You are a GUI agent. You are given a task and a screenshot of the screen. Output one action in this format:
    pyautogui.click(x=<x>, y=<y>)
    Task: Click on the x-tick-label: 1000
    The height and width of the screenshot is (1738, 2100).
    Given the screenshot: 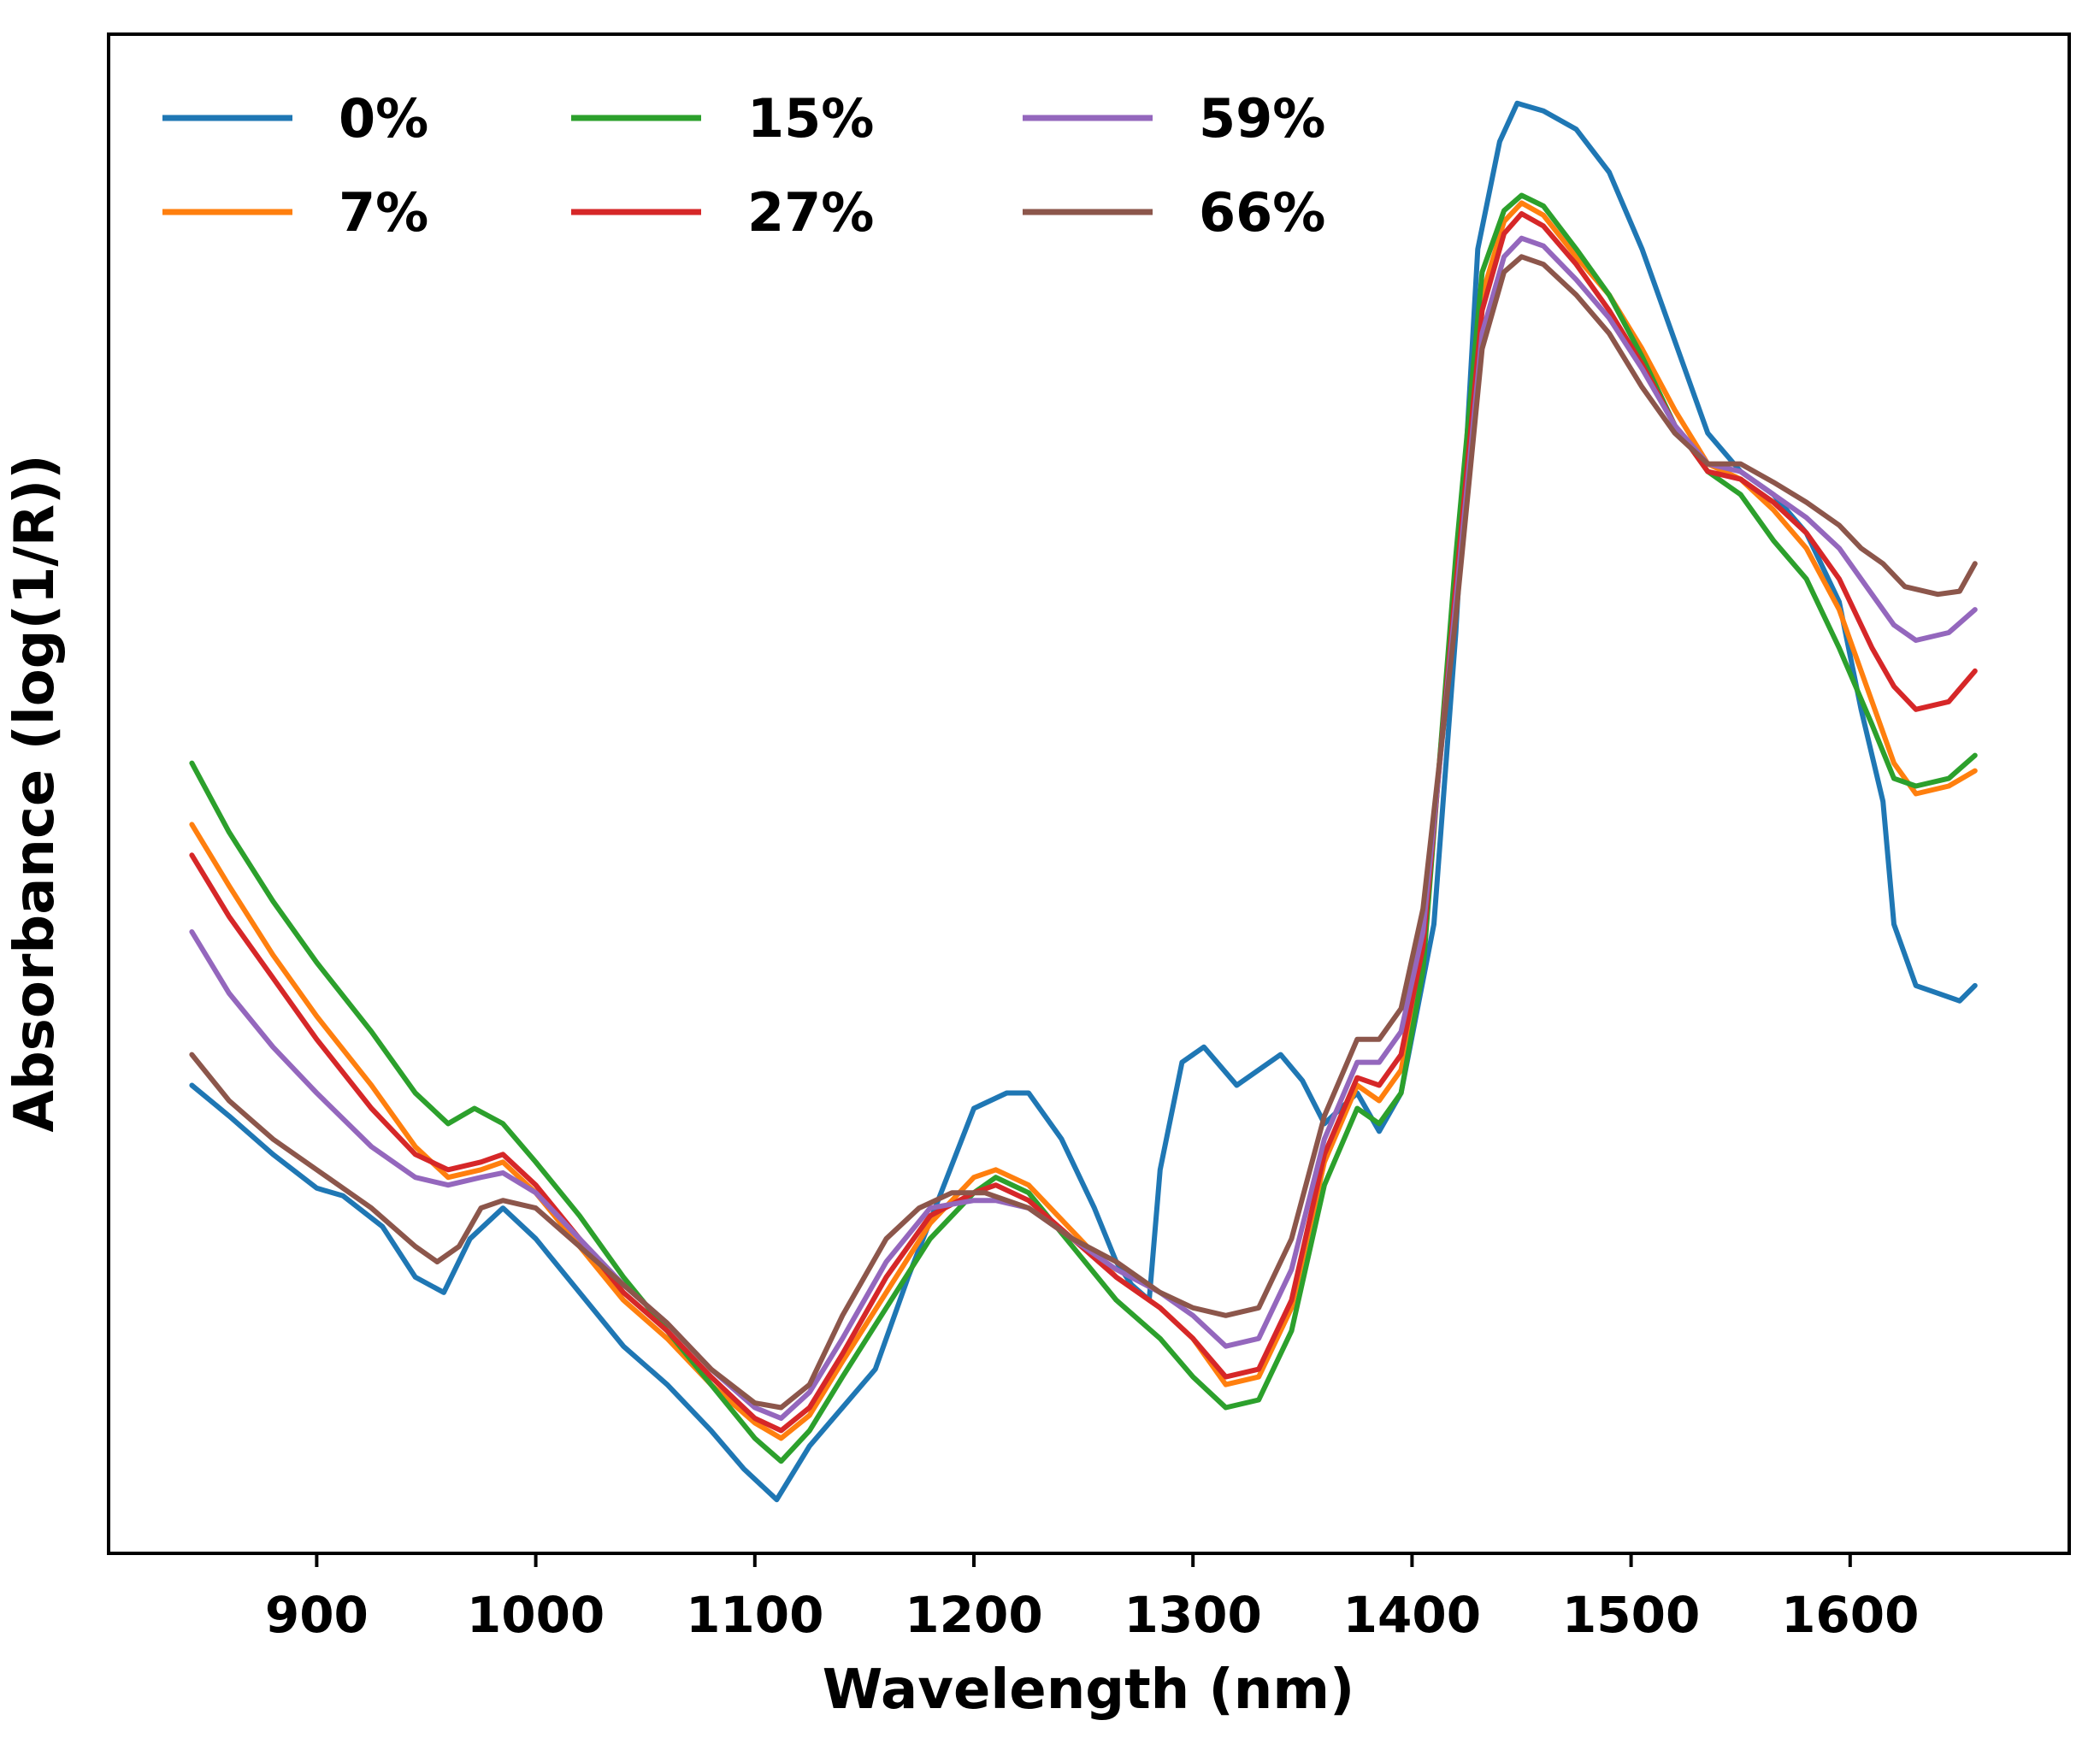 What is the action you would take?
    pyautogui.click(x=536, y=1615)
    